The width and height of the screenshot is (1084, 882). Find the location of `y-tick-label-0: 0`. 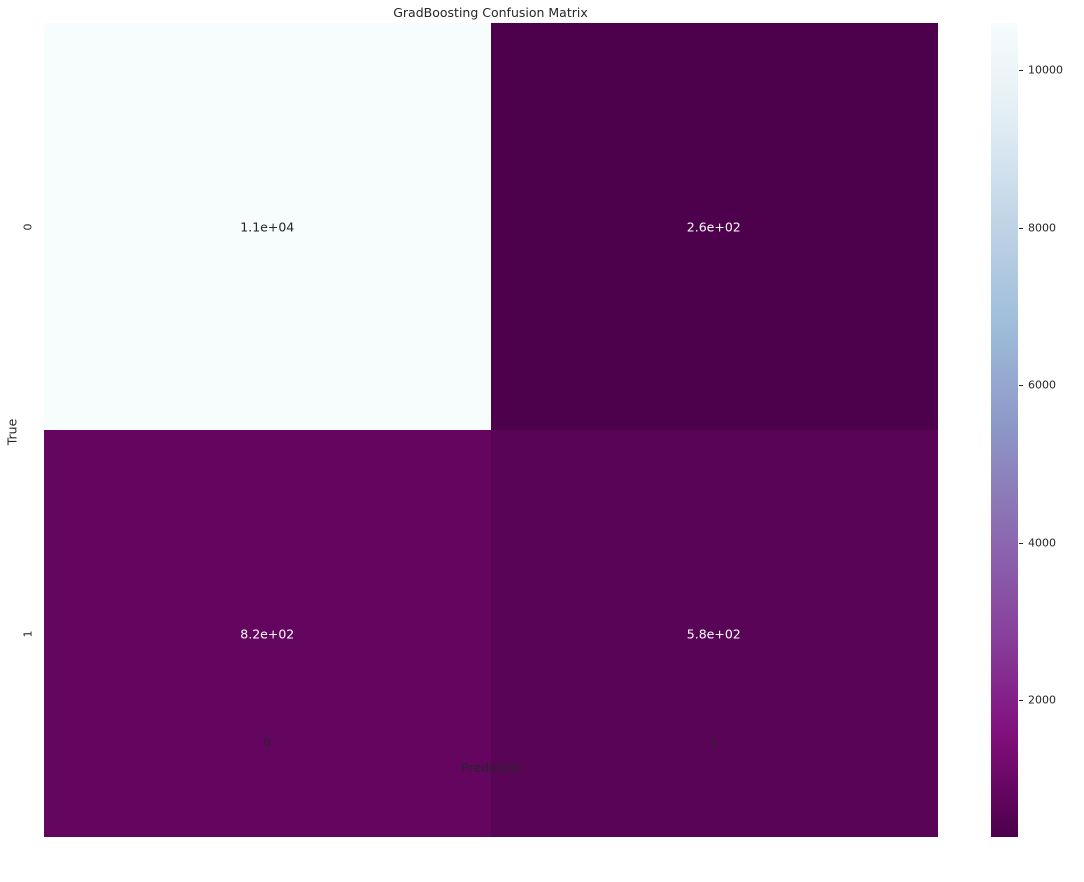

y-tick-label-0: 0 is located at coordinates (28, 226).